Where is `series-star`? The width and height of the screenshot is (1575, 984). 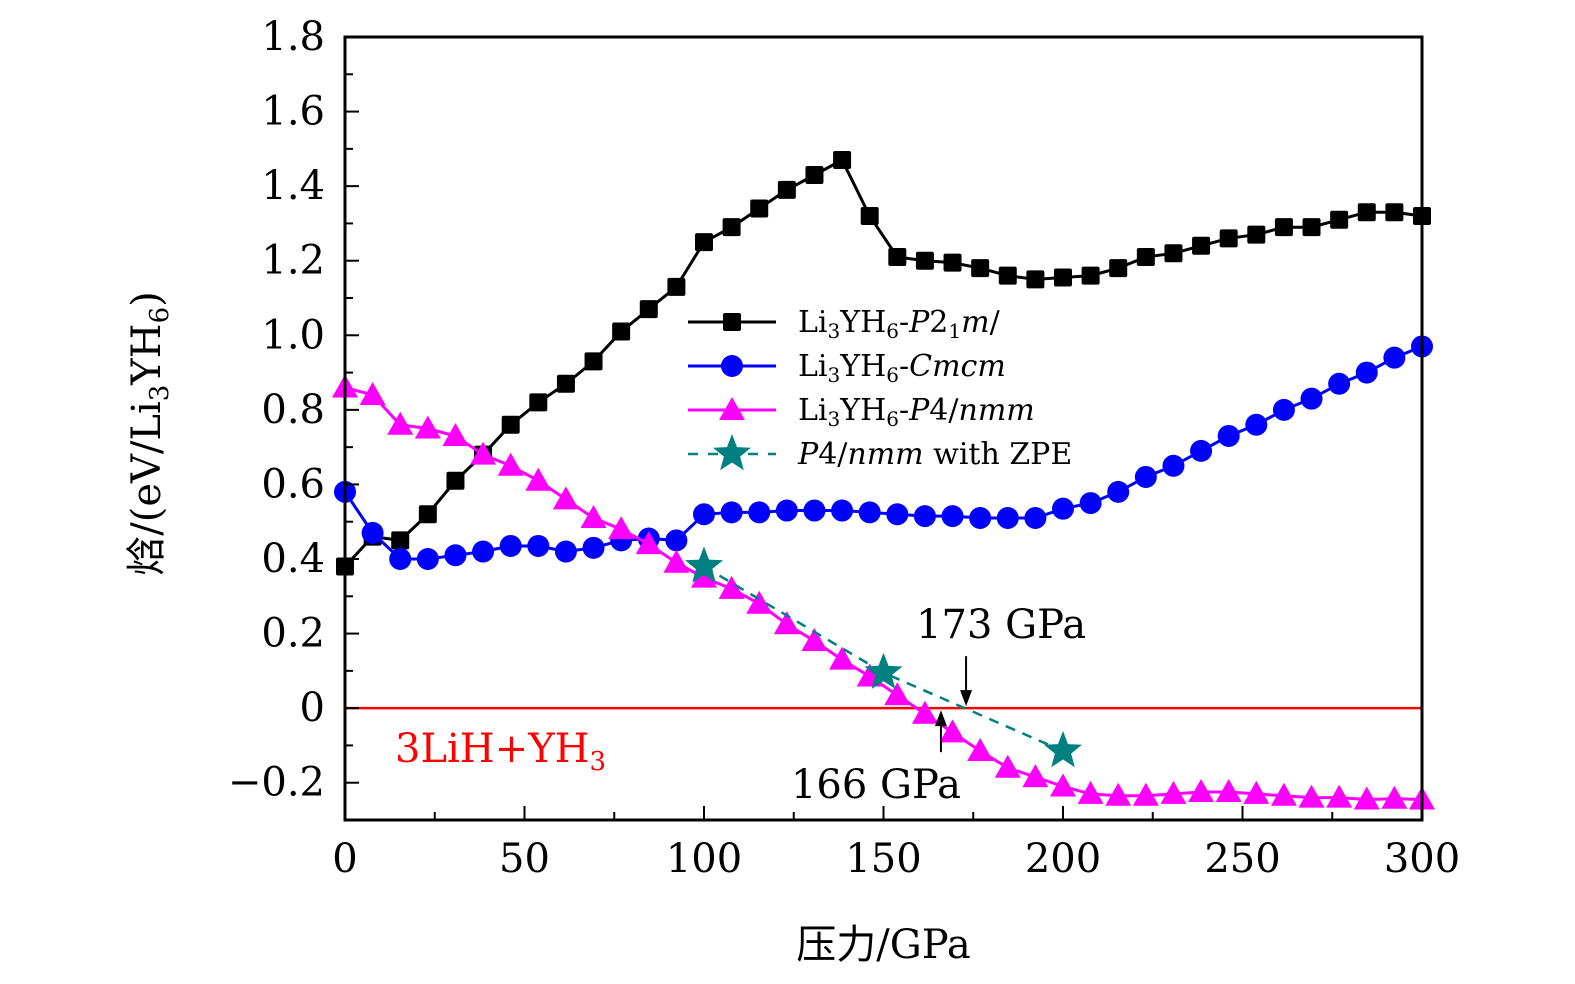 series-star is located at coordinates (883, 657).